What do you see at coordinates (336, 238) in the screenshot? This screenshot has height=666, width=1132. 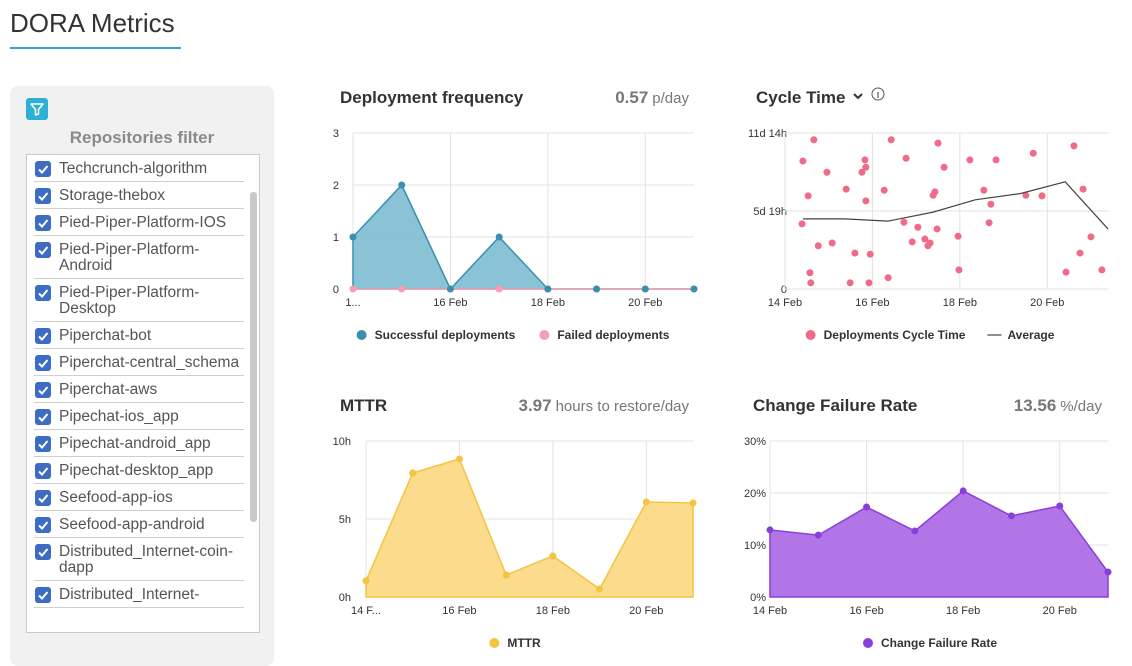 I see `y-tick-label: 1` at bounding box center [336, 238].